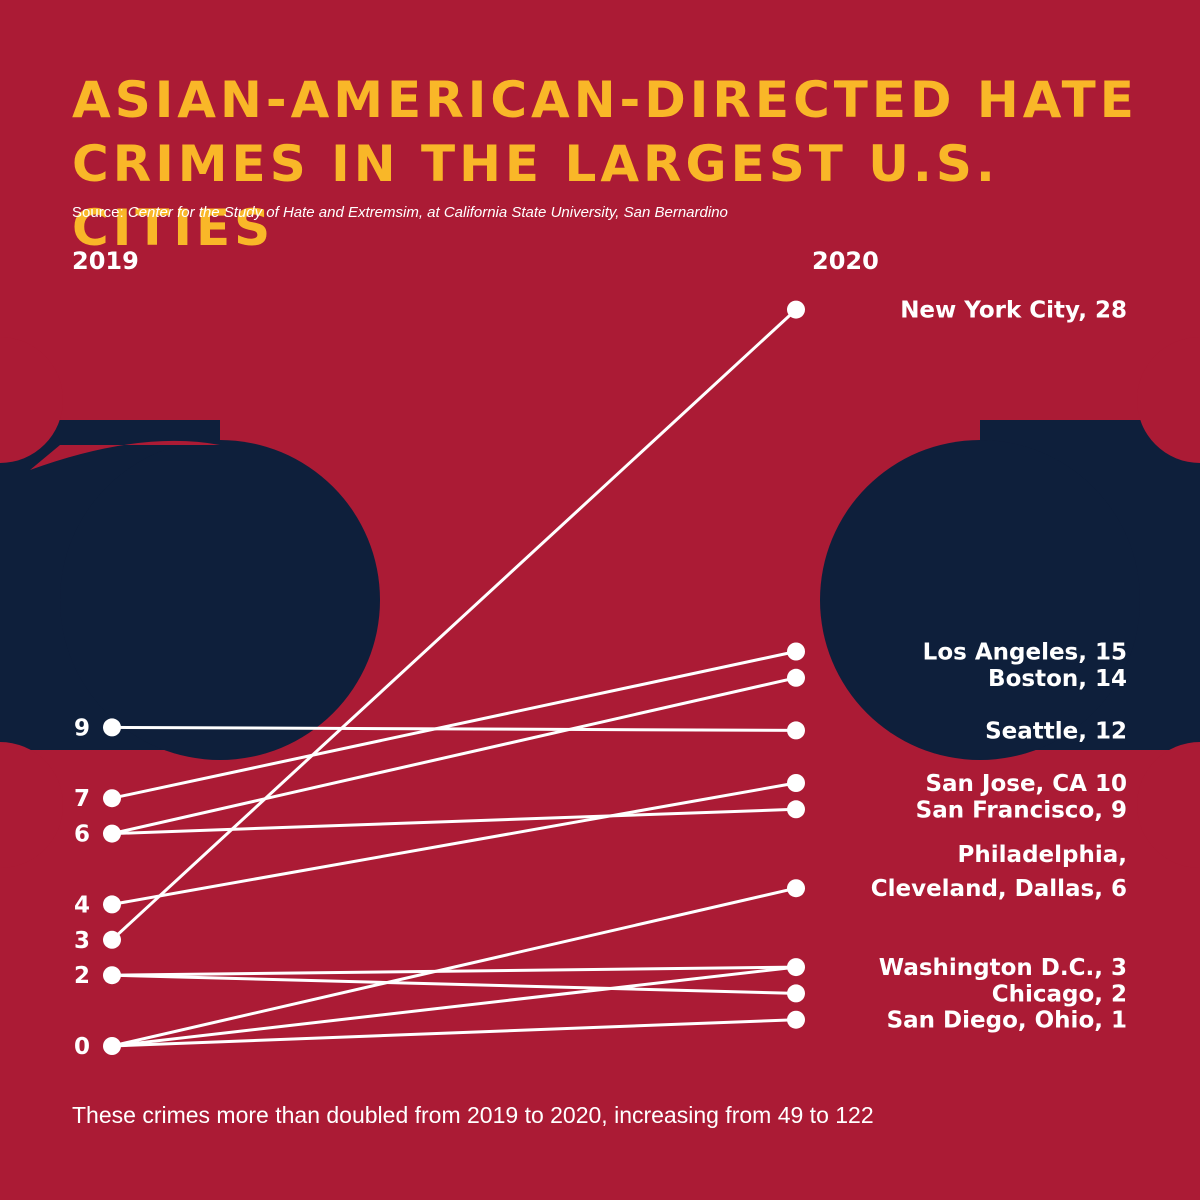 Image resolution: width=1200 pixels, height=1200 pixels. Describe the element at coordinates (1057, 679) in the screenshot. I see `label-2020-boston-14: Boston, 14` at that location.